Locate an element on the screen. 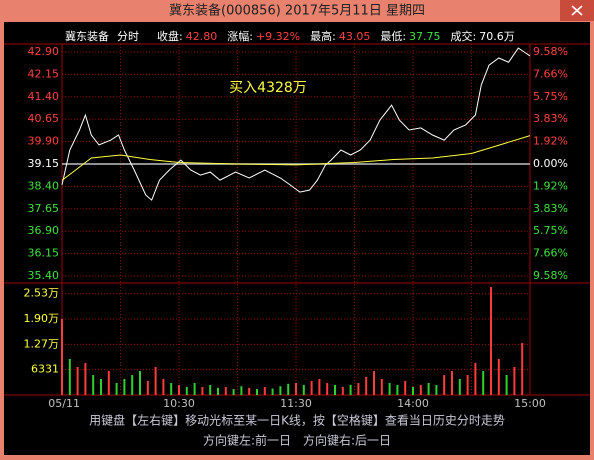 The height and width of the screenshot is (460, 594). annotation: 买入4328万 is located at coordinates (268, 88).